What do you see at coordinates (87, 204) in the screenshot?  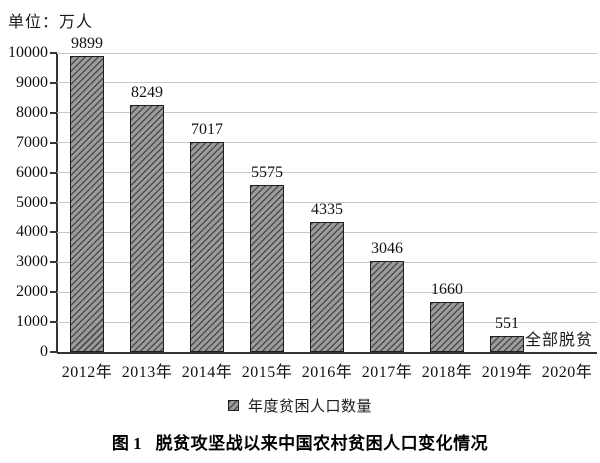 I see `bar-2012年` at bounding box center [87, 204].